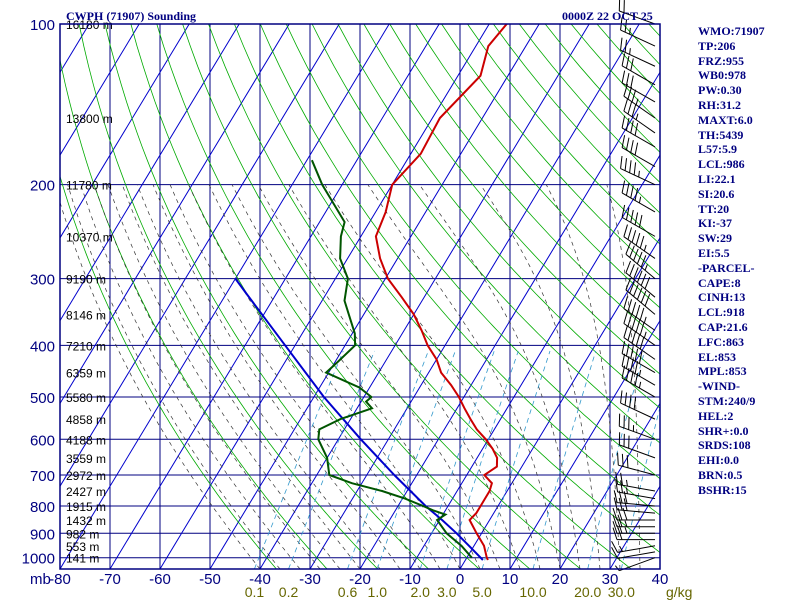 The height and width of the screenshot is (600, 800). What do you see at coordinates (722, 489) in the screenshot?
I see `index-item: BSHR:15` at bounding box center [722, 489].